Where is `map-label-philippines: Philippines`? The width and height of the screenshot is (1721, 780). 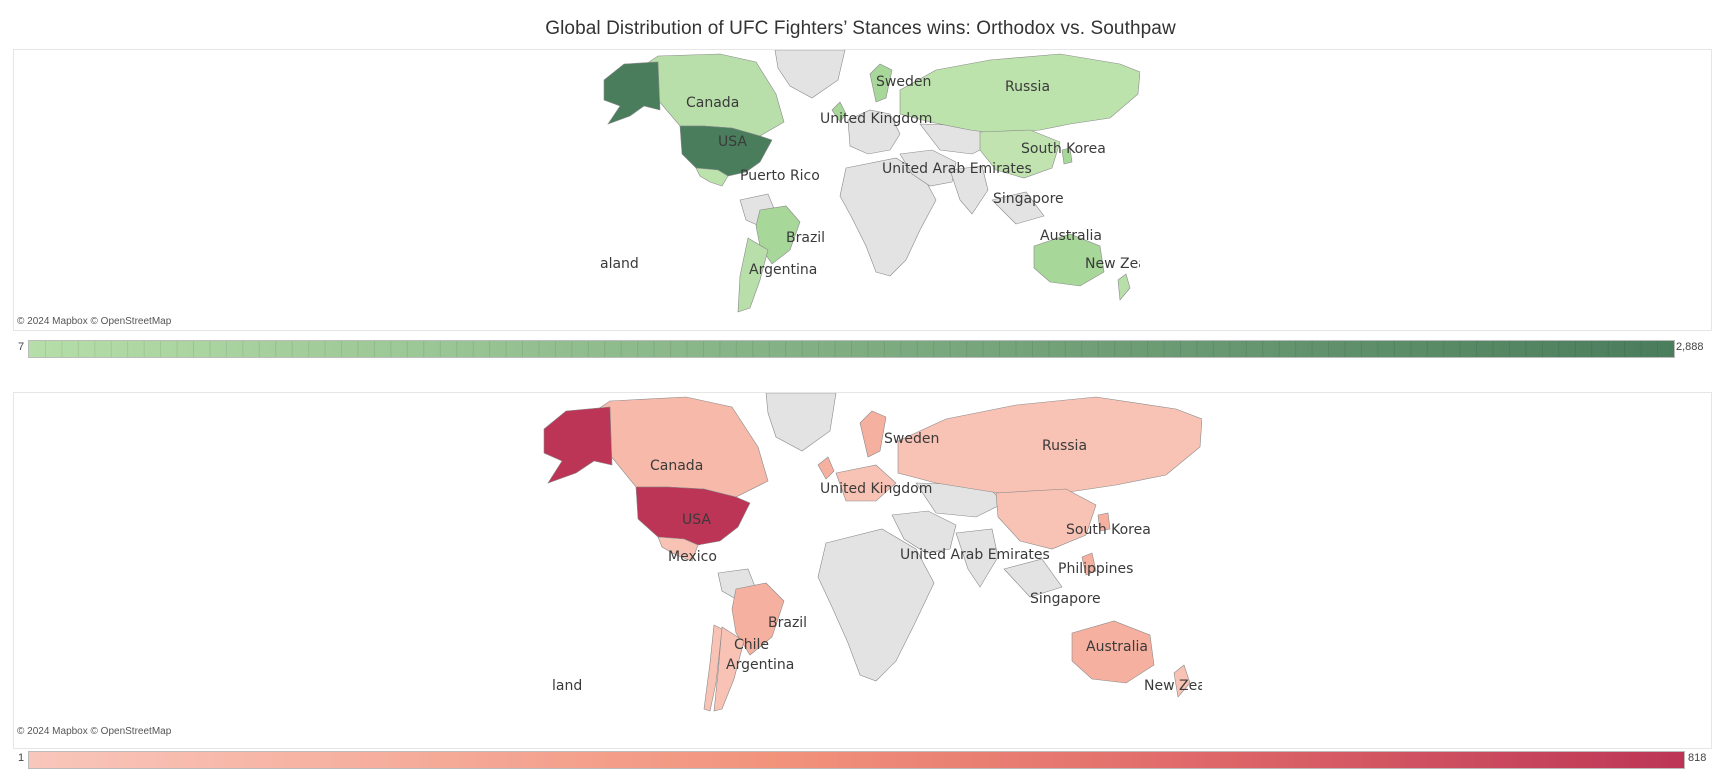 map-label-philippines: Philippines is located at coordinates (1096, 569).